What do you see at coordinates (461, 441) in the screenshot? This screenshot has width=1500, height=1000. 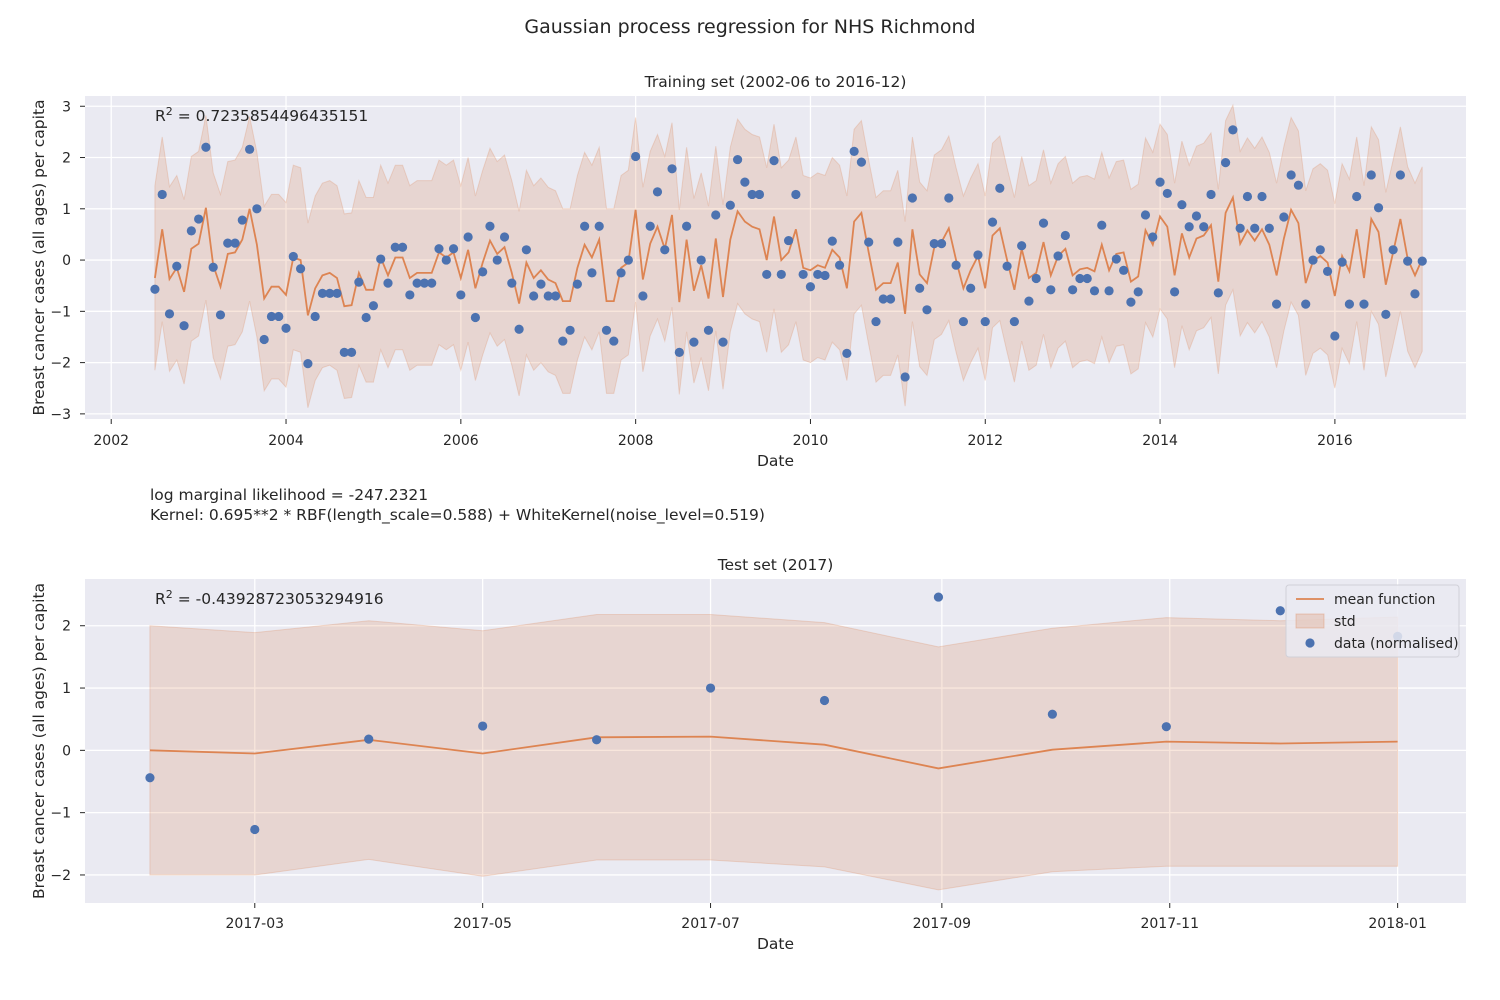 I see `x-tick-label: 2006` at bounding box center [461, 441].